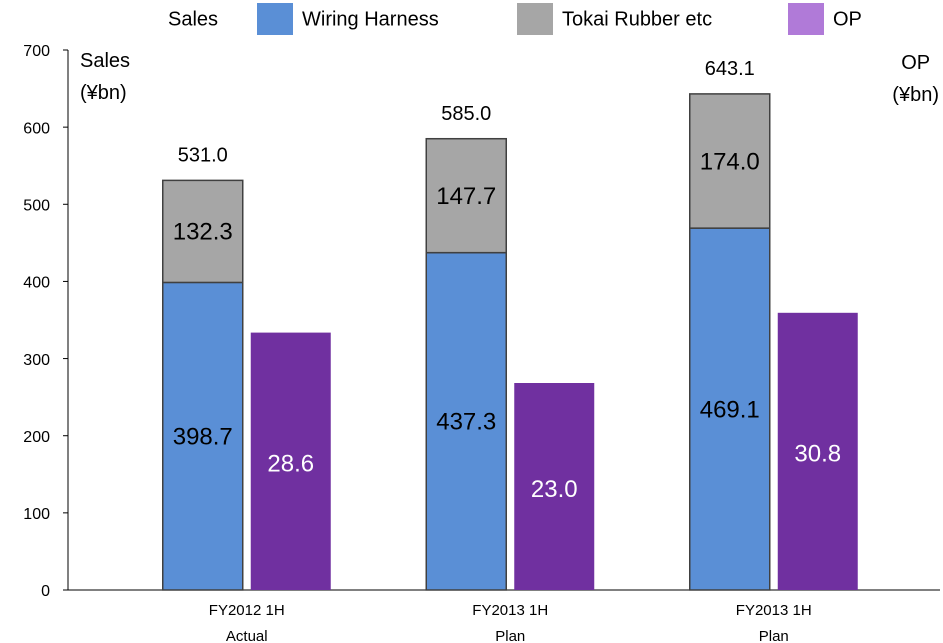 This screenshot has width=943, height=643. Describe the element at coordinates (554, 489) in the screenshot. I see `data-label: 23.0` at that location.